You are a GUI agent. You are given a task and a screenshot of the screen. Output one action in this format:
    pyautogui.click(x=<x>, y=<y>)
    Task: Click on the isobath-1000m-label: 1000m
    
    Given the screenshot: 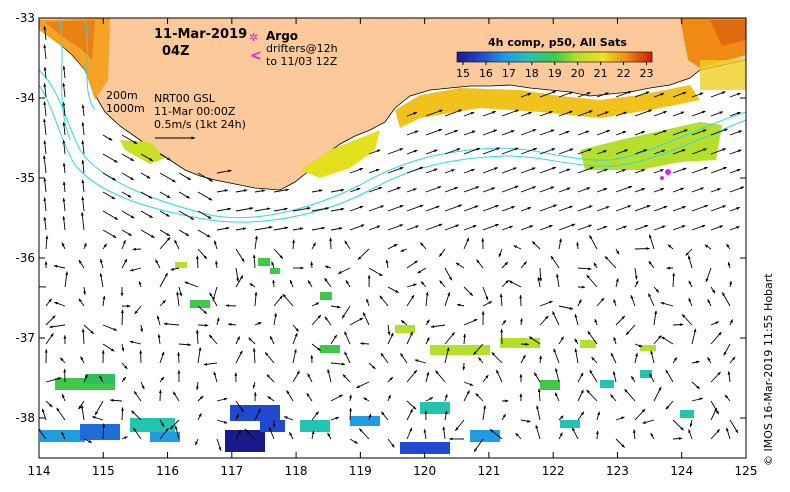 What is the action you would take?
    pyautogui.click(x=125, y=108)
    